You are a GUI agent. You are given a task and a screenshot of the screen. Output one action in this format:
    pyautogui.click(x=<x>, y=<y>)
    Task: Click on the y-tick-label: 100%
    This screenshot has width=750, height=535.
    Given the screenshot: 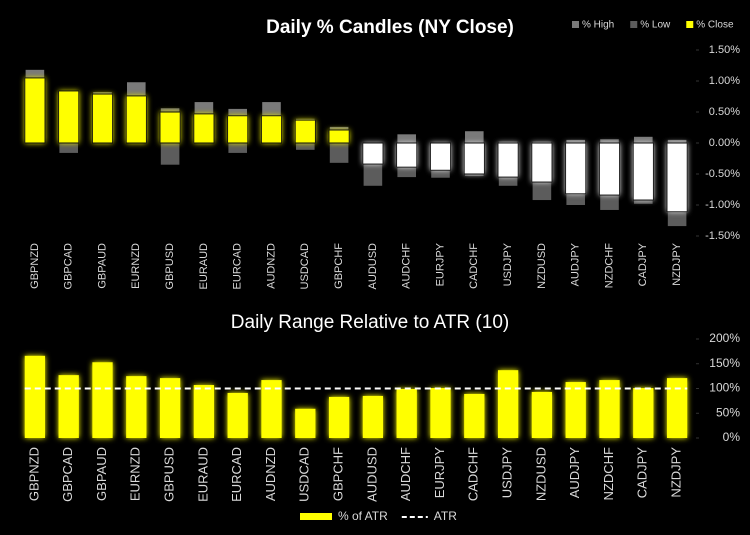 What is the action you would take?
    pyautogui.click(x=724, y=388)
    